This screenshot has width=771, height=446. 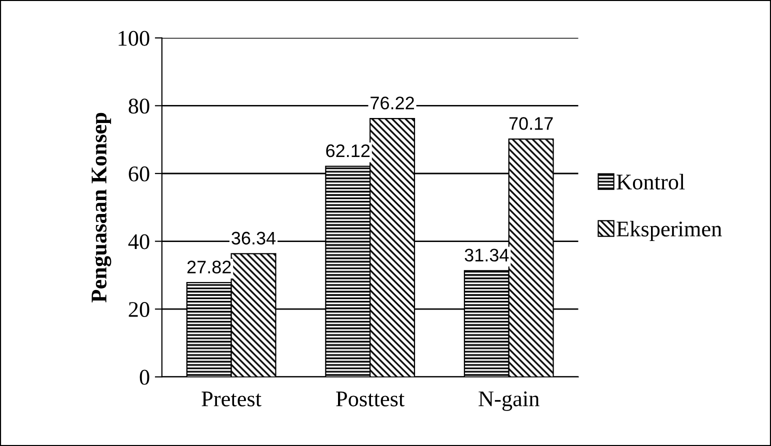 What do you see at coordinates (392, 103) in the screenshot?
I see `data-label: 76.22` at bounding box center [392, 103].